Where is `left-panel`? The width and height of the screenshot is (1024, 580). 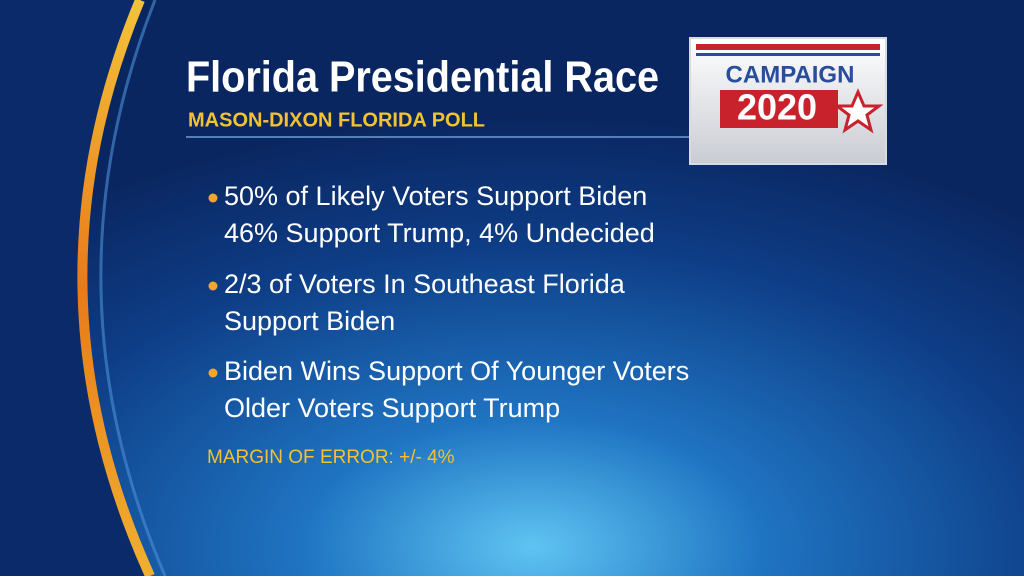
left-panel is located at coordinates (75, 288).